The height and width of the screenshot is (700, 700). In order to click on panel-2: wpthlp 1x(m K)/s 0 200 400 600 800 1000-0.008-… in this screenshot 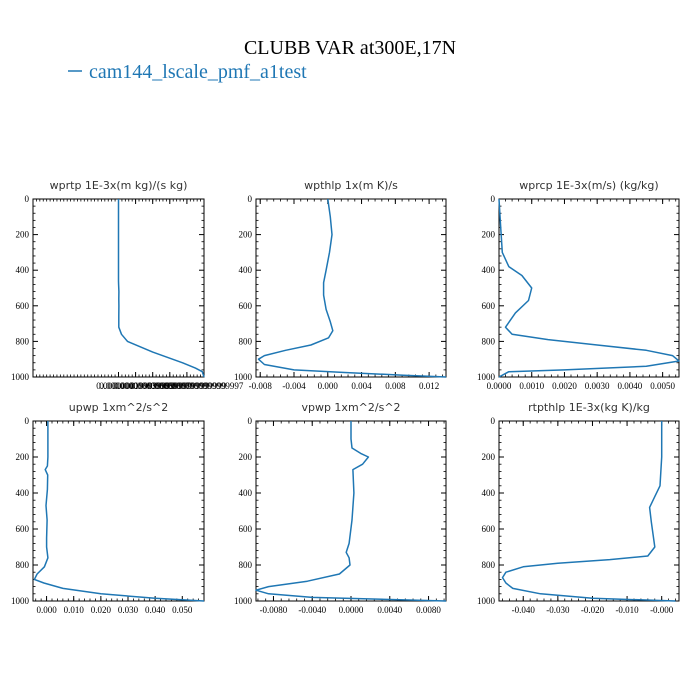, I will do `click(340, 285)`.